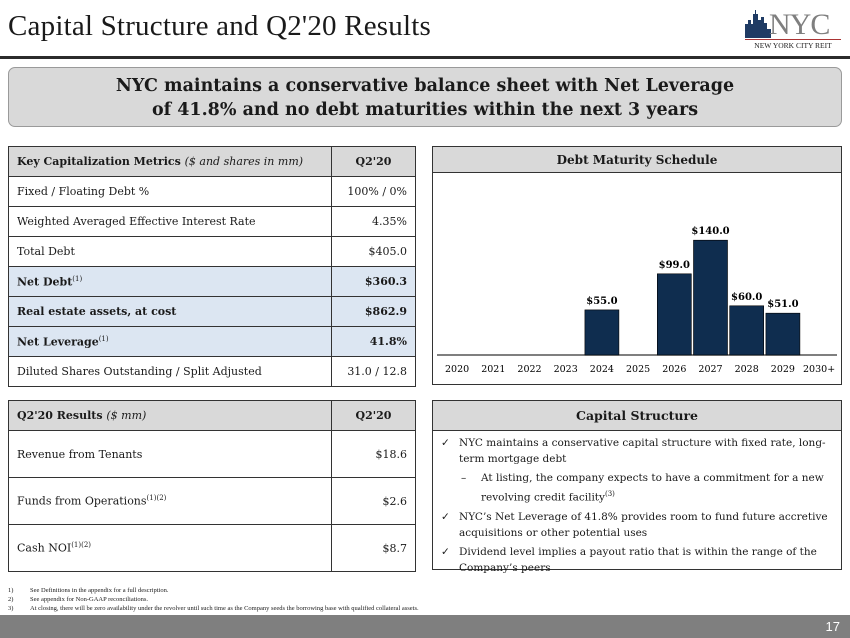 Image resolution: width=850 pixels, height=638 pixels. What do you see at coordinates (373, 454) in the screenshot?
I see `row-value: $18.6` at bounding box center [373, 454].